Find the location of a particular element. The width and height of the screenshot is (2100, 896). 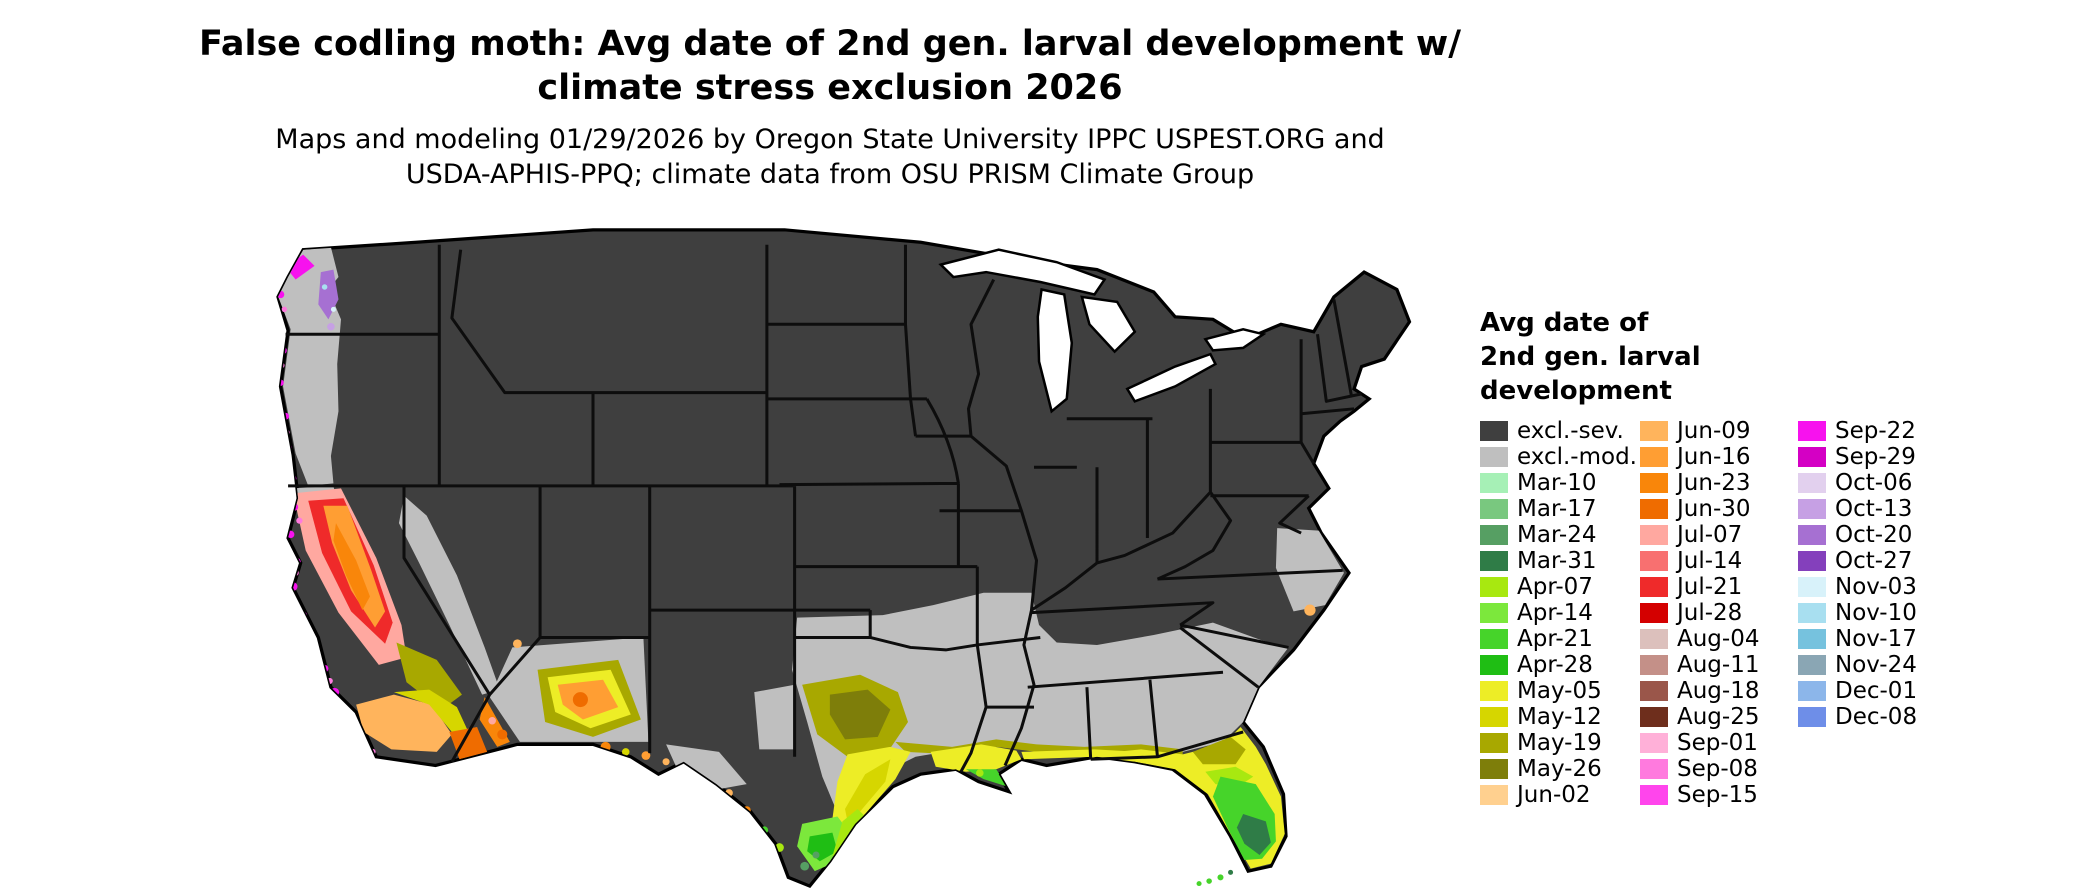

legend-item-label: Oct-20 is located at coordinates (1874, 535).